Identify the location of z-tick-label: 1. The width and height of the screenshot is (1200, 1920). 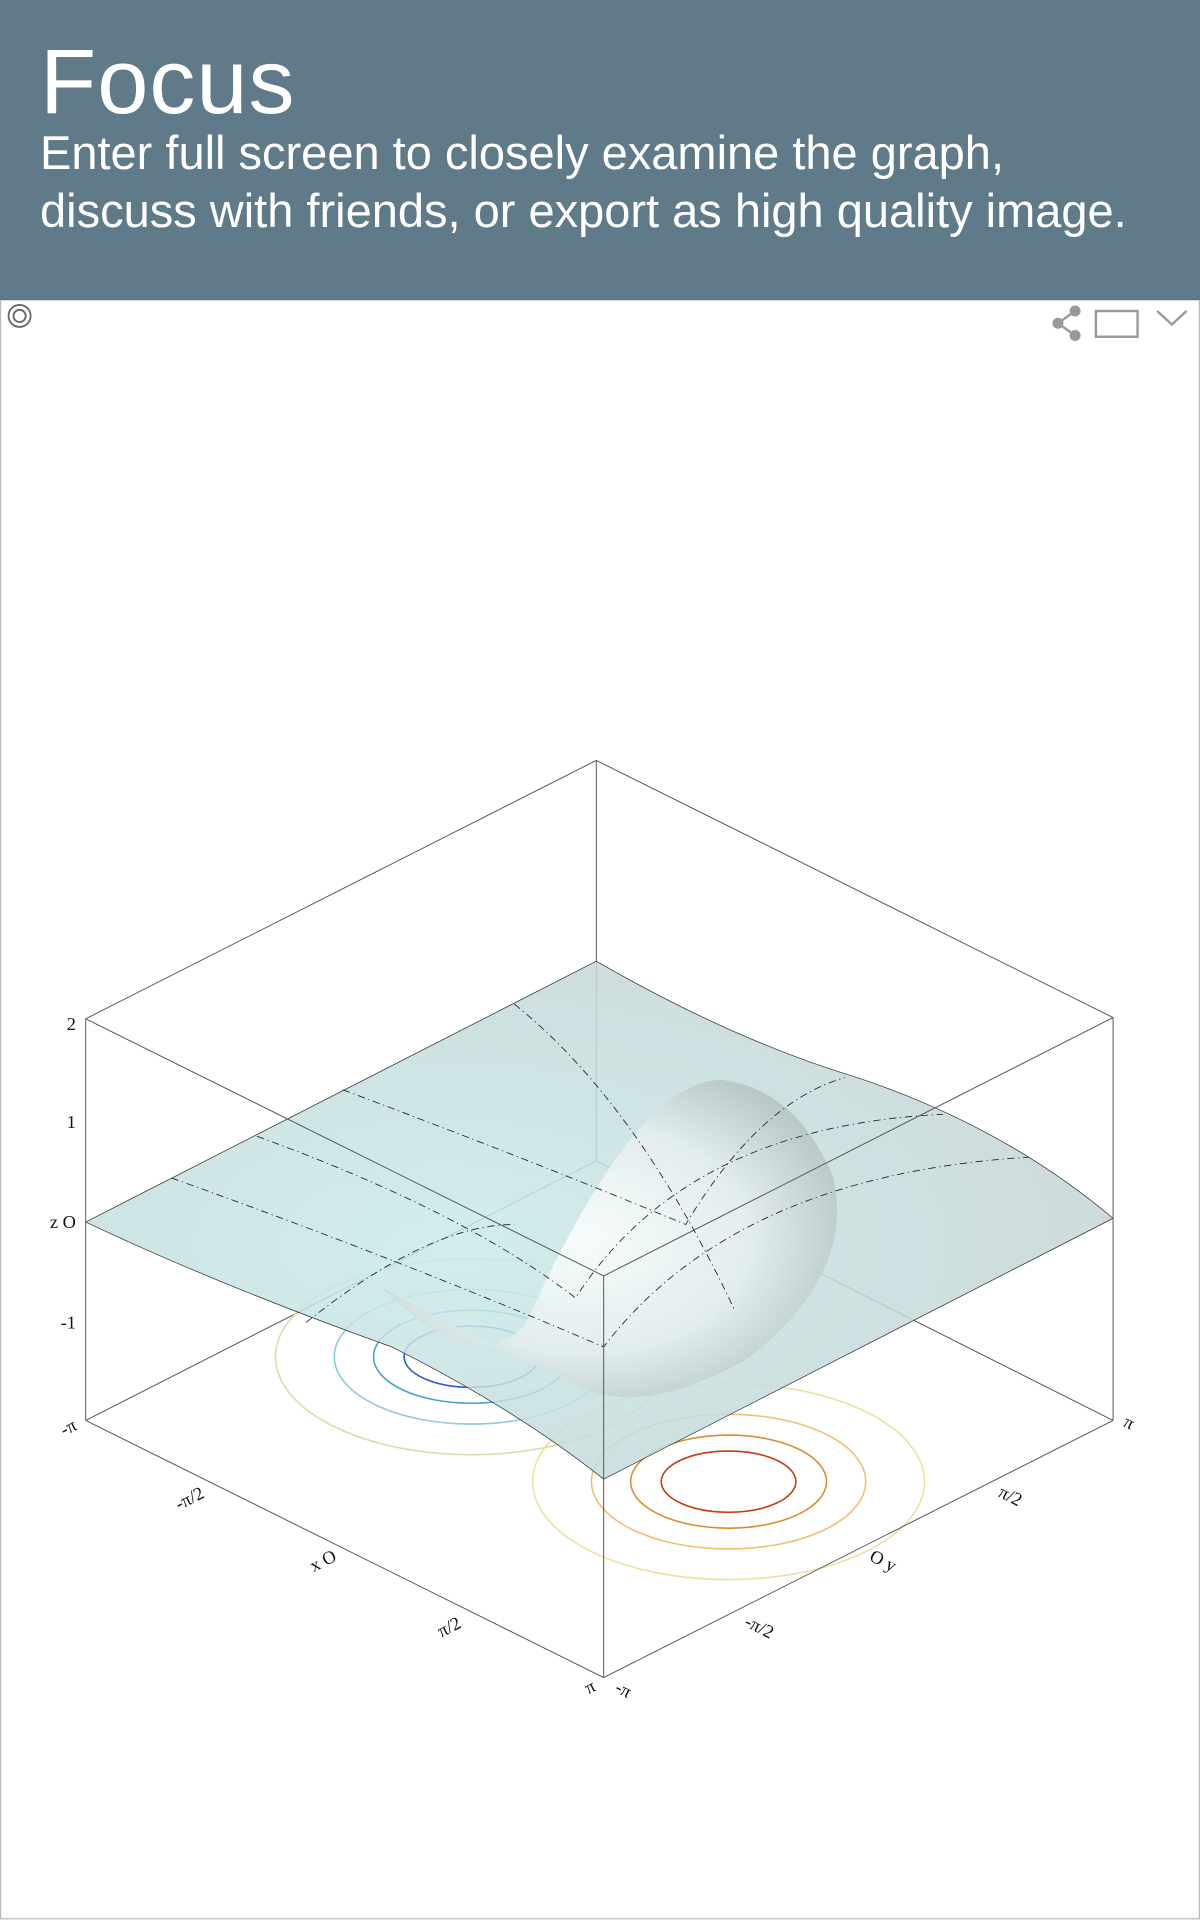
(71, 1122).